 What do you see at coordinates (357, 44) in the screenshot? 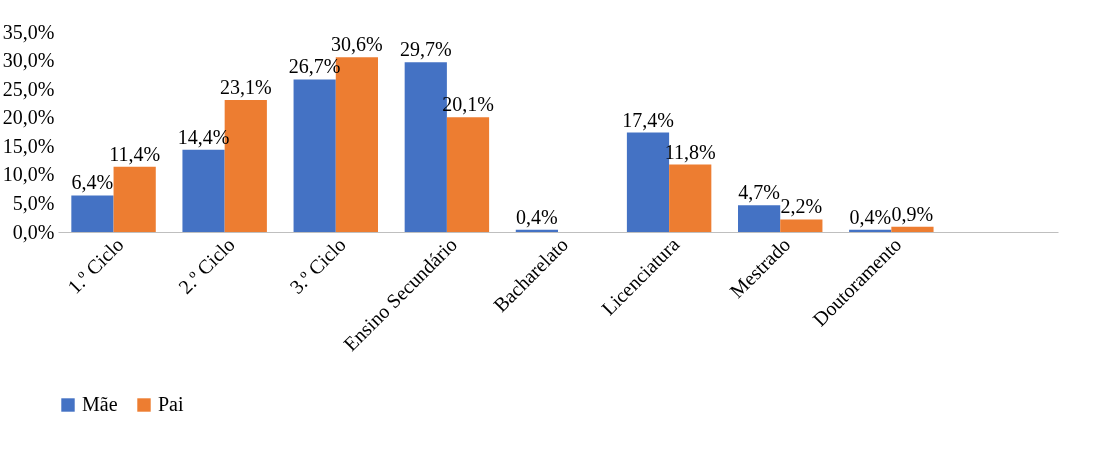
I see `data-label: 30,6%` at bounding box center [357, 44].